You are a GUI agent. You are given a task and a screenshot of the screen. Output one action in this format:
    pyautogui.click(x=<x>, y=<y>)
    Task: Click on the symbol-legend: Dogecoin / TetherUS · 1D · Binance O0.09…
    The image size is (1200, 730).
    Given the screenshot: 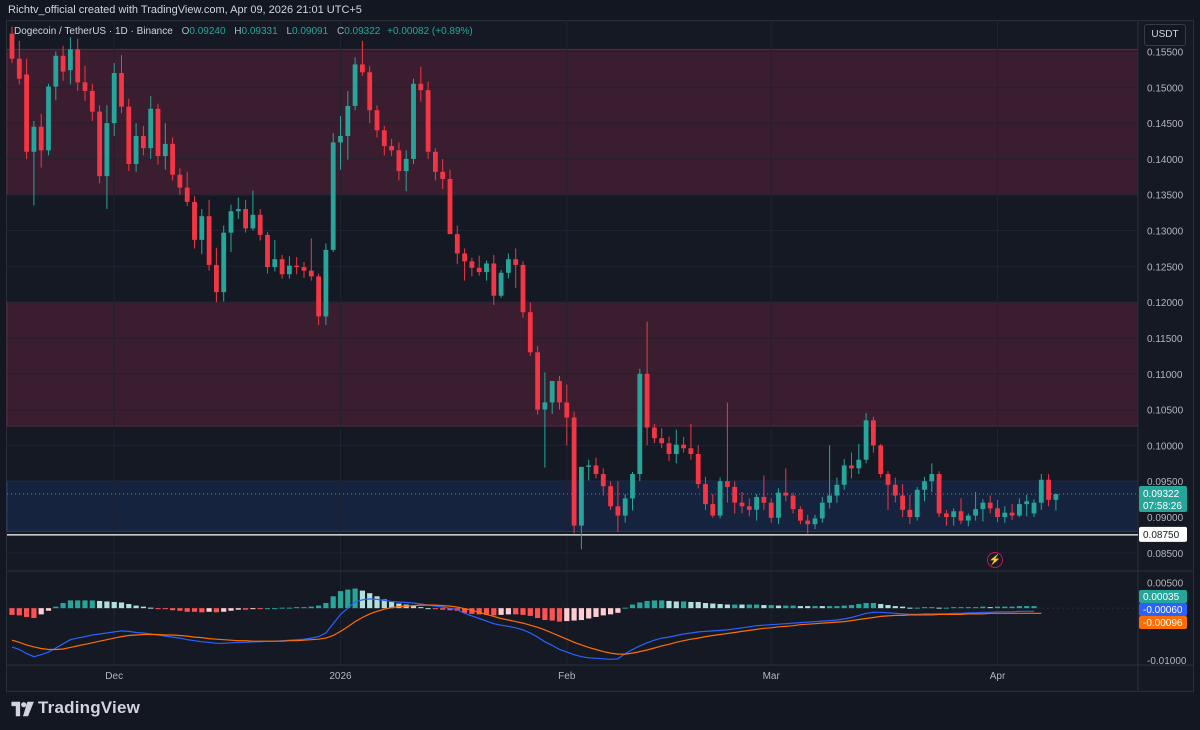 What is the action you would take?
    pyautogui.click(x=243, y=31)
    